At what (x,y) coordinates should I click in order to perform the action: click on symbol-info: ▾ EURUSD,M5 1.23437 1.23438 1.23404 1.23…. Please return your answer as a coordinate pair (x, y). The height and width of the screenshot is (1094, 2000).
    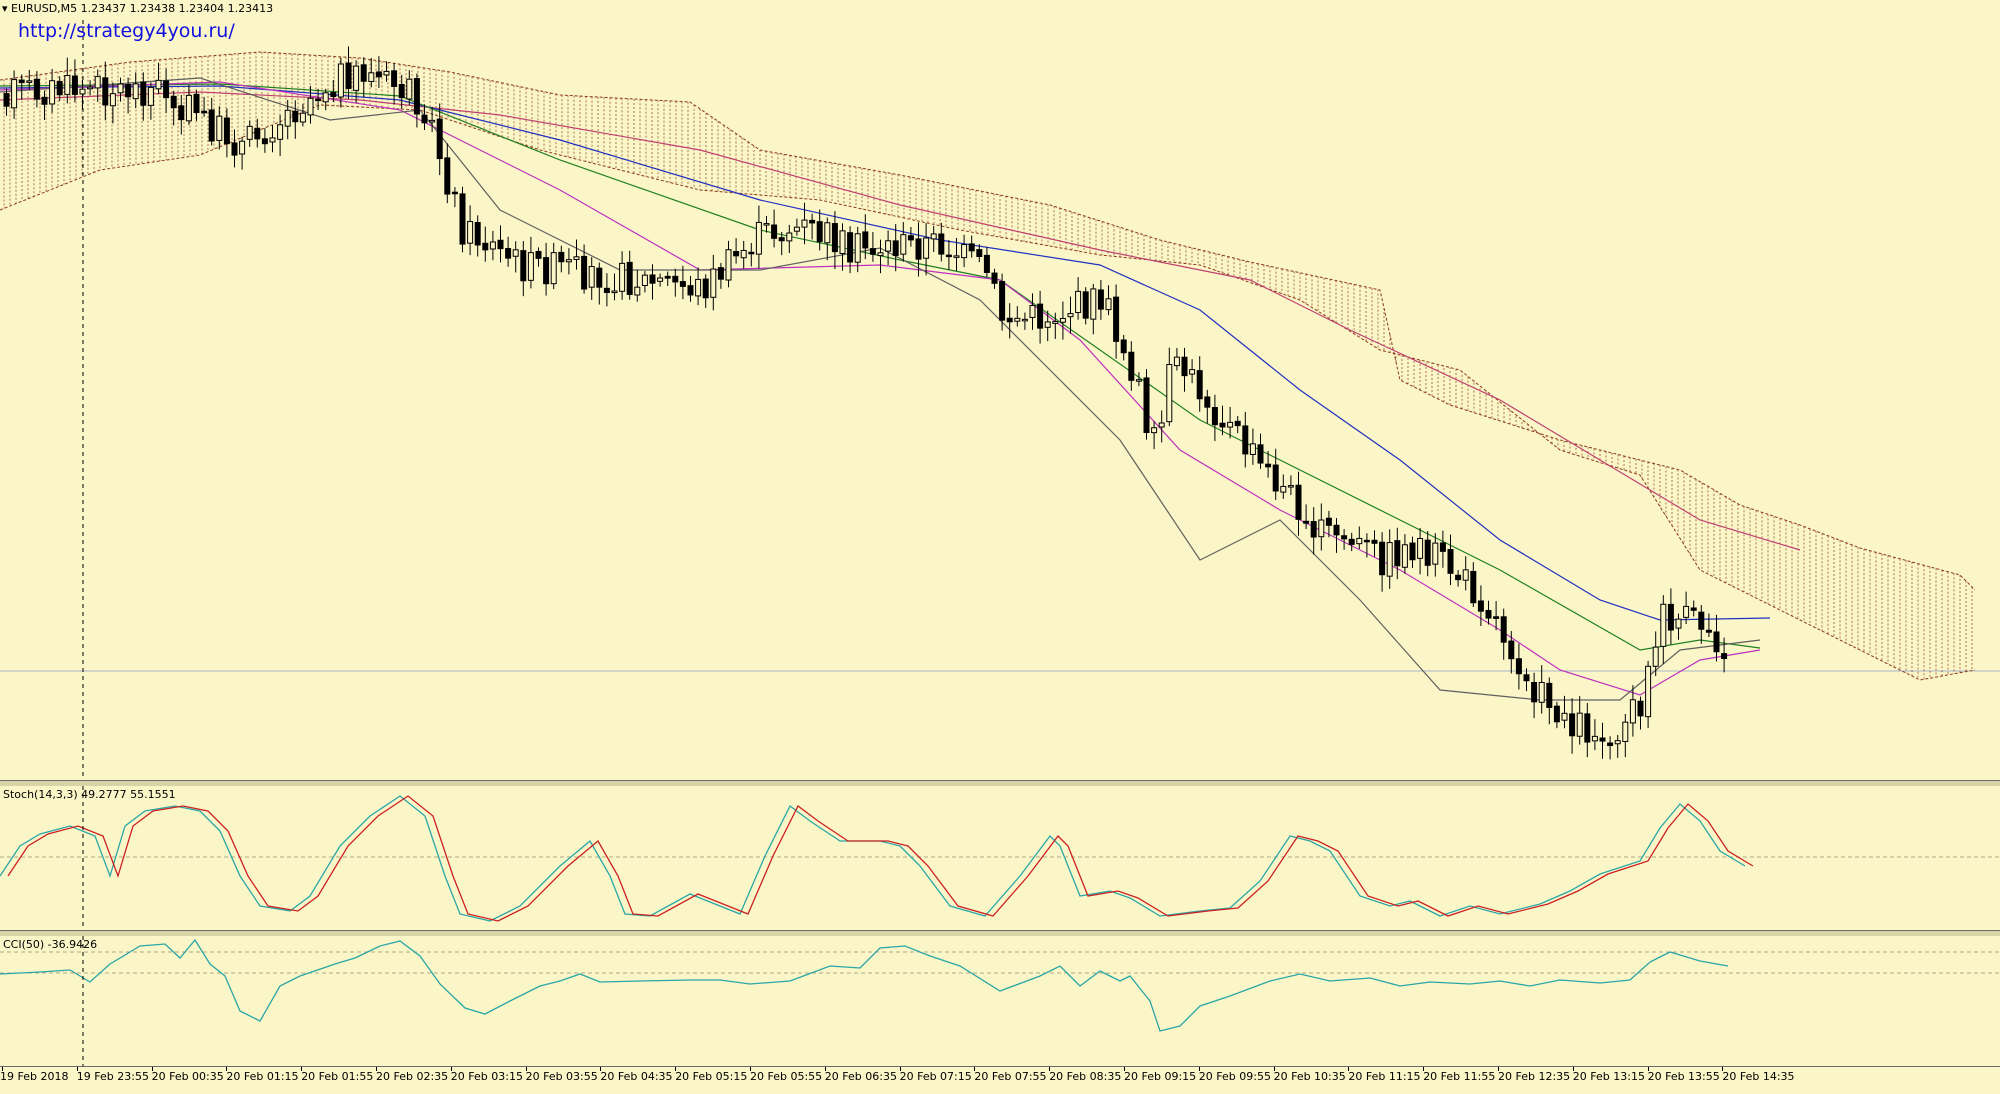
    Looking at the image, I should click on (138, 8).